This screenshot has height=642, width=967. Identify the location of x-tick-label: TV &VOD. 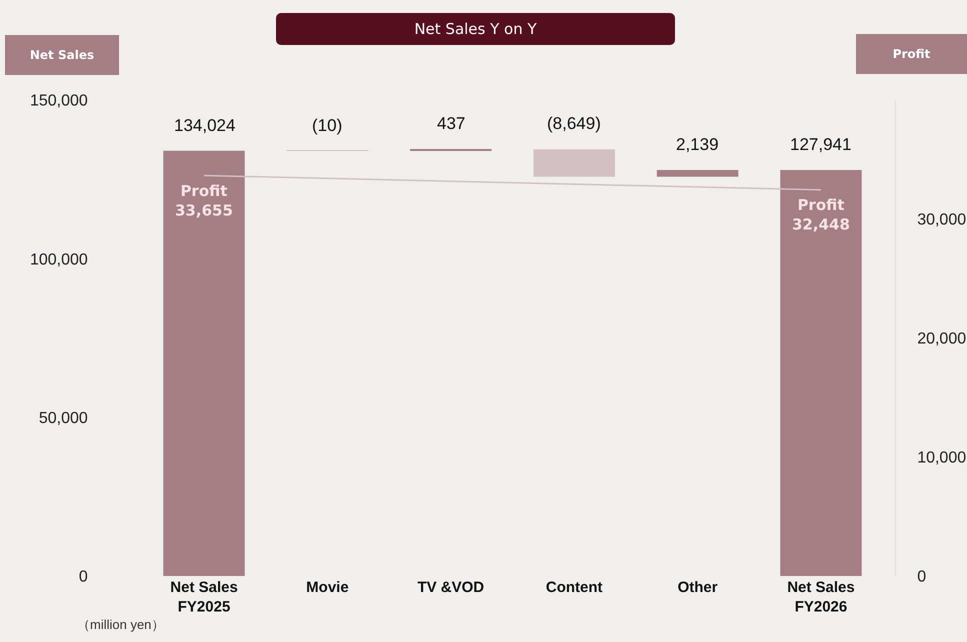
(450, 587).